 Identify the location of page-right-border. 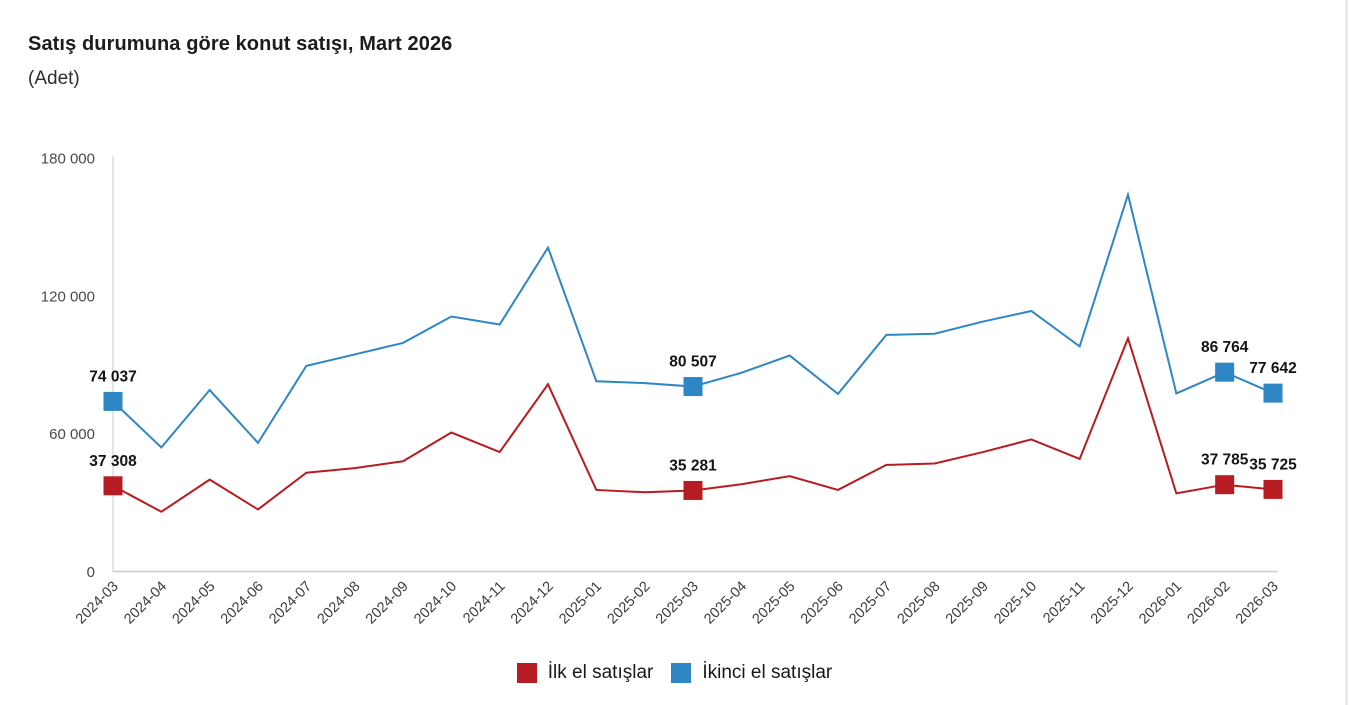
(1346, 352).